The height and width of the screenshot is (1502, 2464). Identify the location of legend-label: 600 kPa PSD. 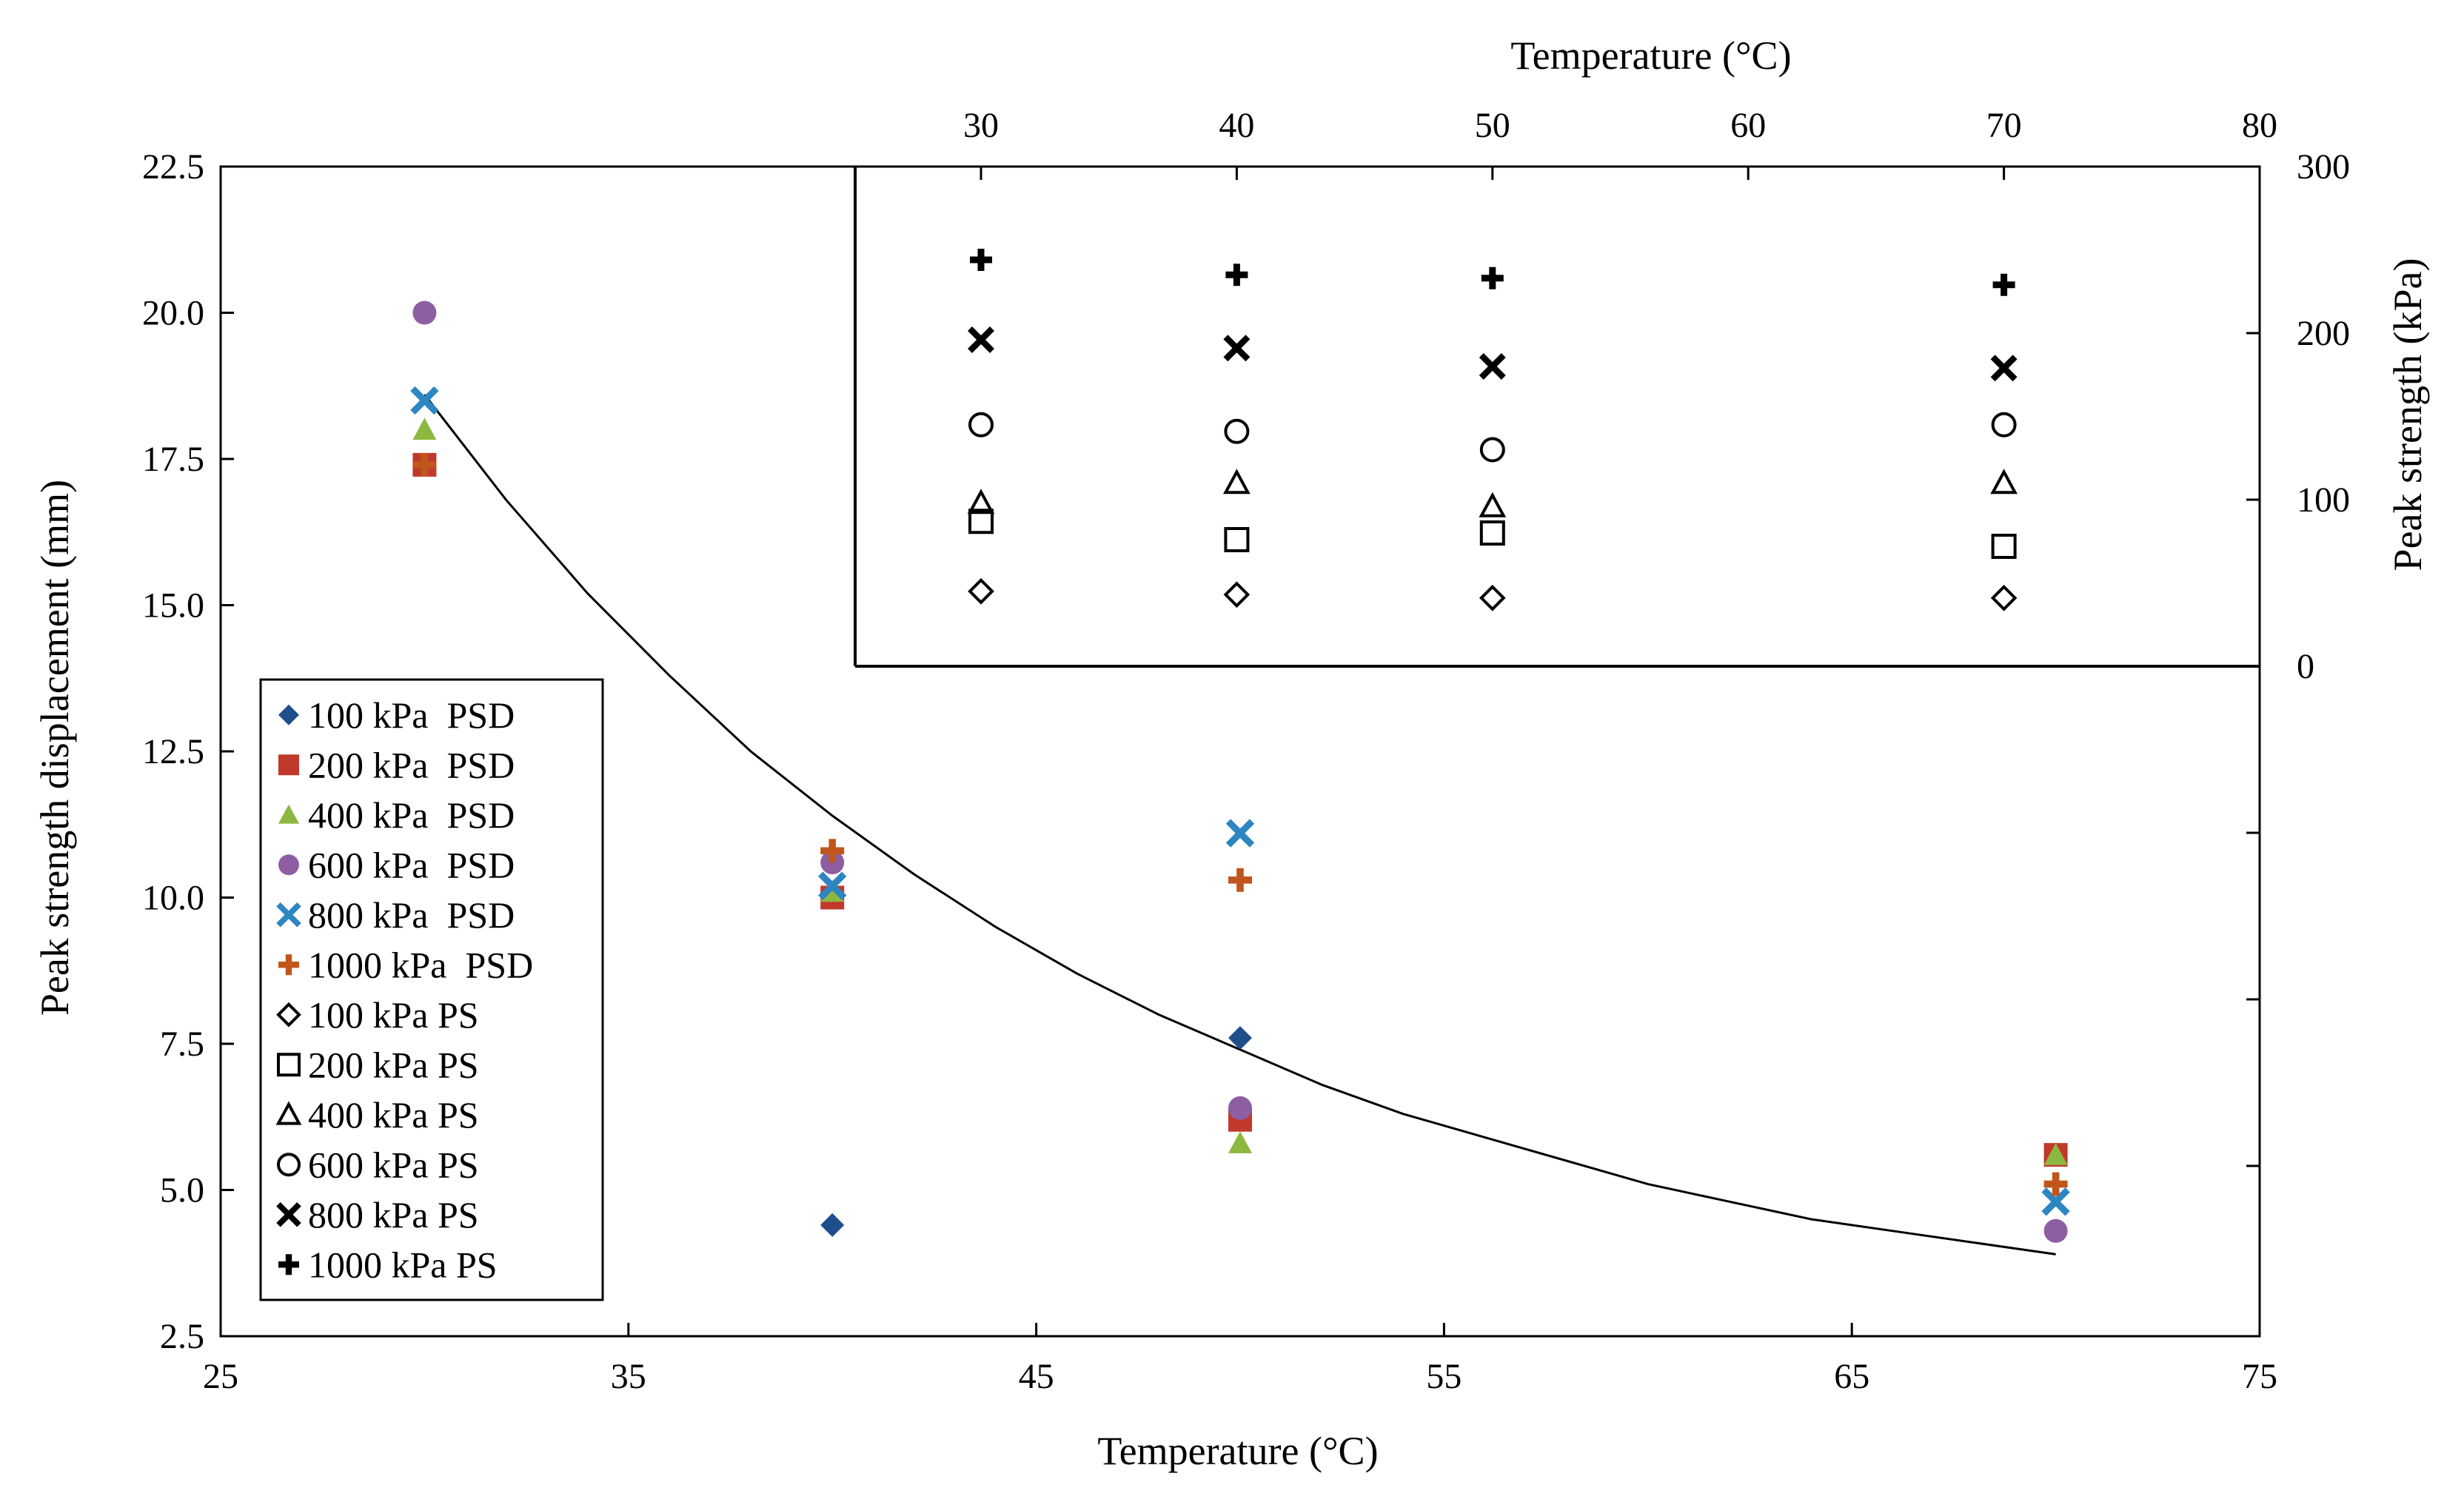
(412, 865).